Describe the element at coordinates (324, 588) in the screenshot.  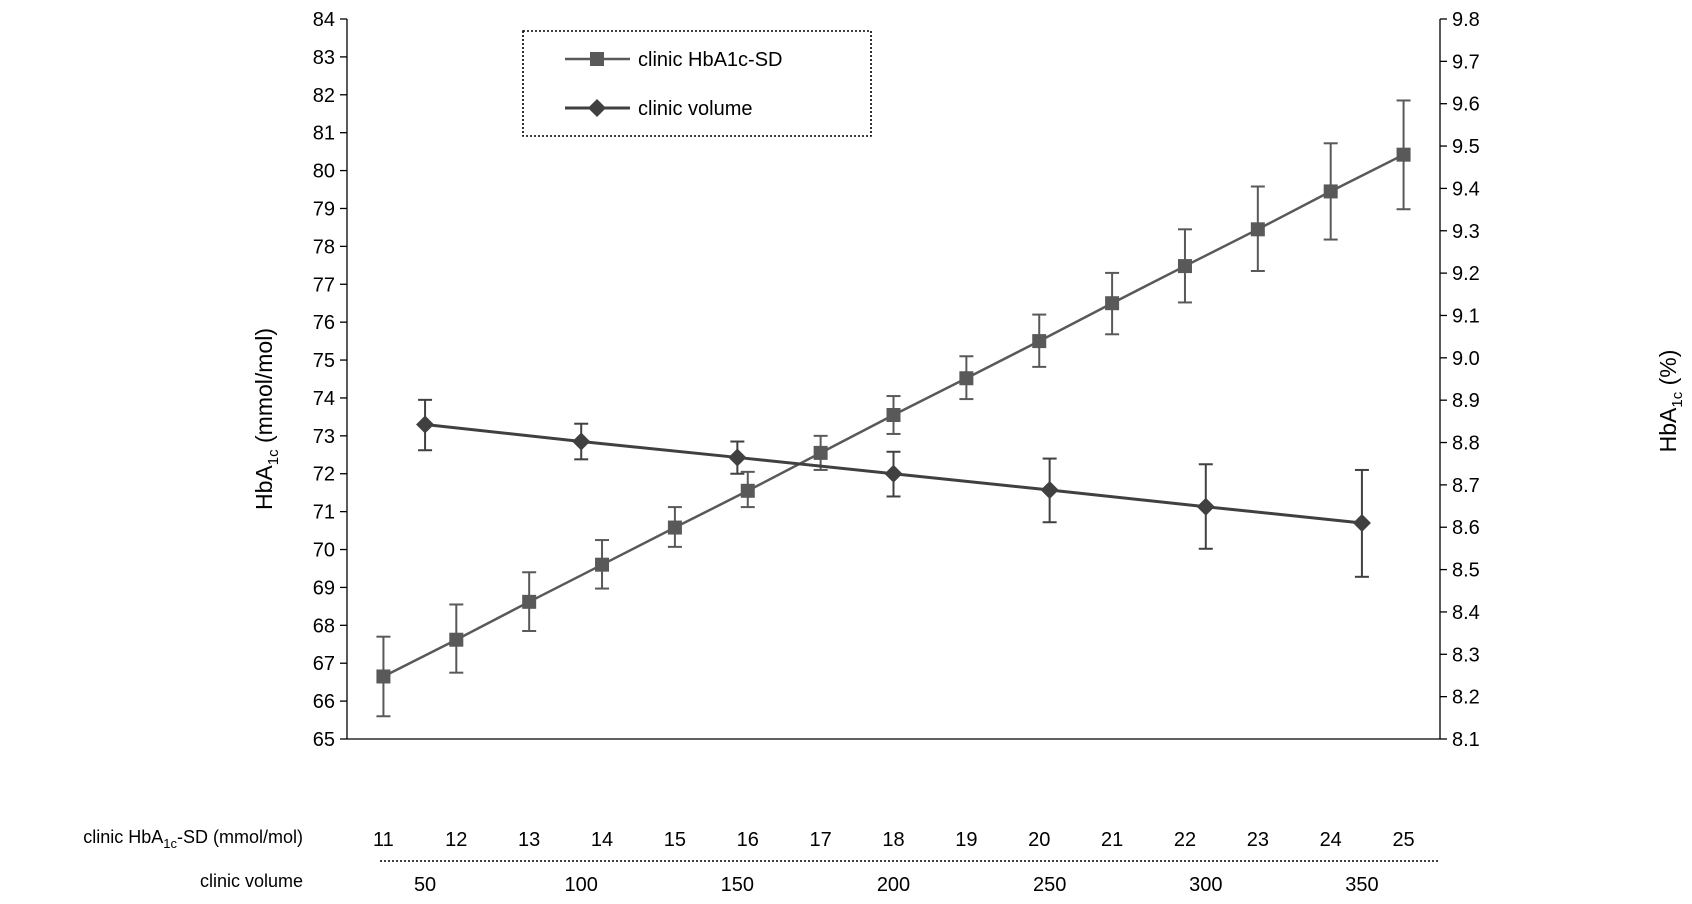
I see `left-axis-tick-label: 69` at that location.